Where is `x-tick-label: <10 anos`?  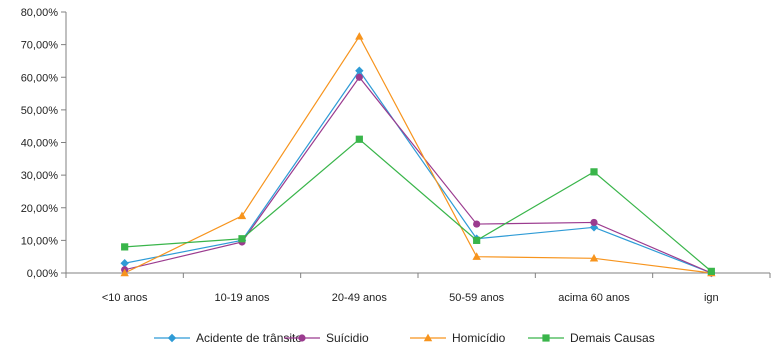 x-tick-label: <10 anos is located at coordinates (125, 298).